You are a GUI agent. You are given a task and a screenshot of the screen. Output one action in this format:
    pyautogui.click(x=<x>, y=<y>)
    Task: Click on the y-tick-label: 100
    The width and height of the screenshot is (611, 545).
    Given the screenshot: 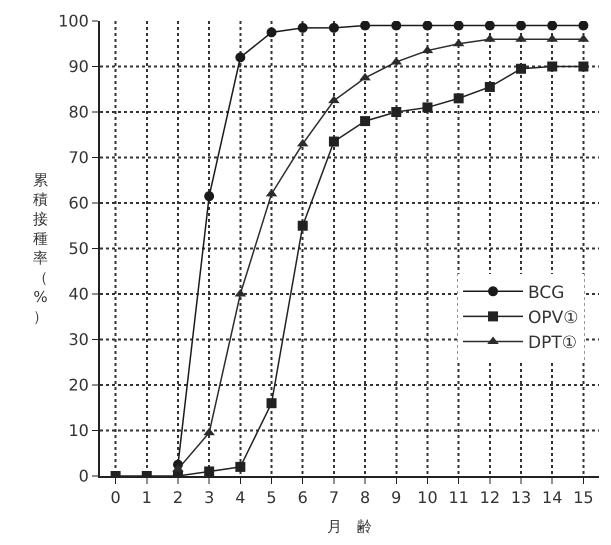 What is the action you would take?
    pyautogui.click(x=73, y=21)
    